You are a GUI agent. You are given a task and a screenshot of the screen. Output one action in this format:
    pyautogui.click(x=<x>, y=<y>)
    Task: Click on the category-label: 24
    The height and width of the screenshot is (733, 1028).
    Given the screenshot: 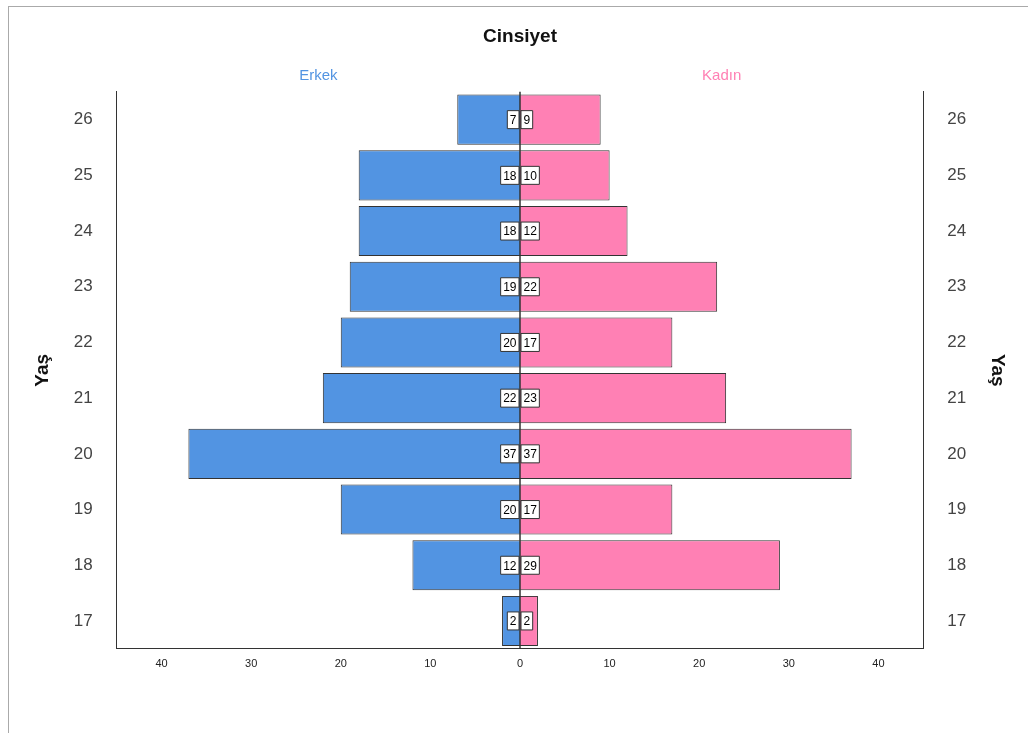 What is the action you would take?
    pyautogui.click(x=957, y=230)
    